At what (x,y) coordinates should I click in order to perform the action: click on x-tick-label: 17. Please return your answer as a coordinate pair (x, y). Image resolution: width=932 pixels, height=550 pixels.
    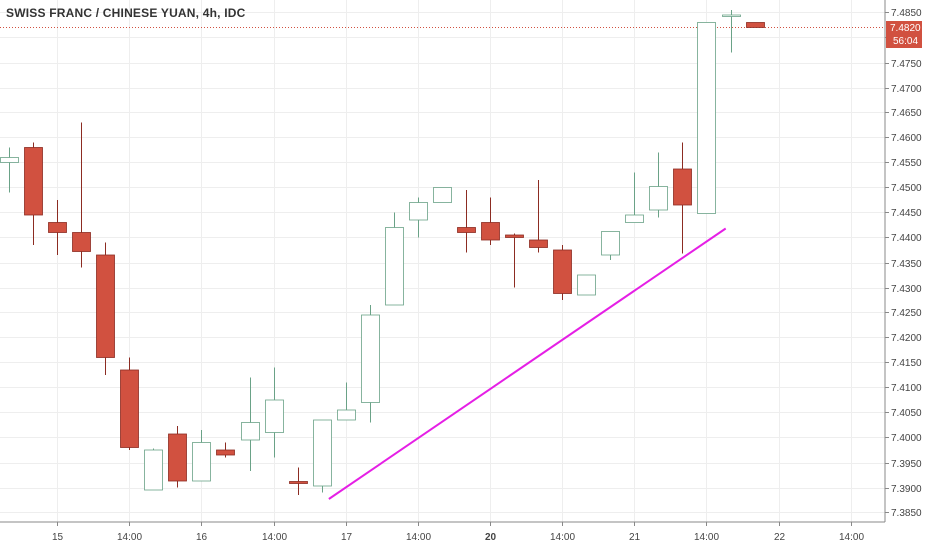
    Looking at the image, I should click on (347, 537).